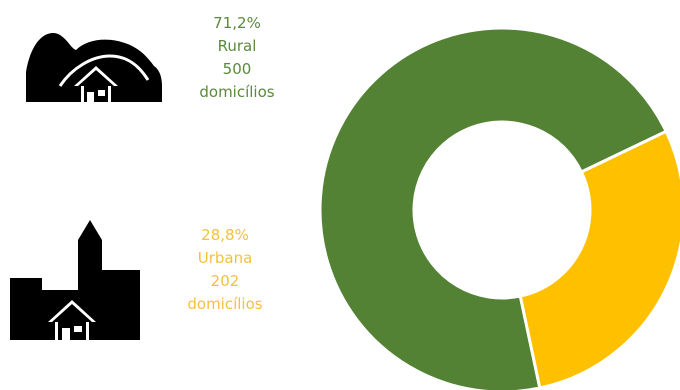 This screenshot has height=390, width=680. What do you see at coordinates (75, 281) in the screenshot?
I see `urban-house-buildings-icon` at bounding box center [75, 281].